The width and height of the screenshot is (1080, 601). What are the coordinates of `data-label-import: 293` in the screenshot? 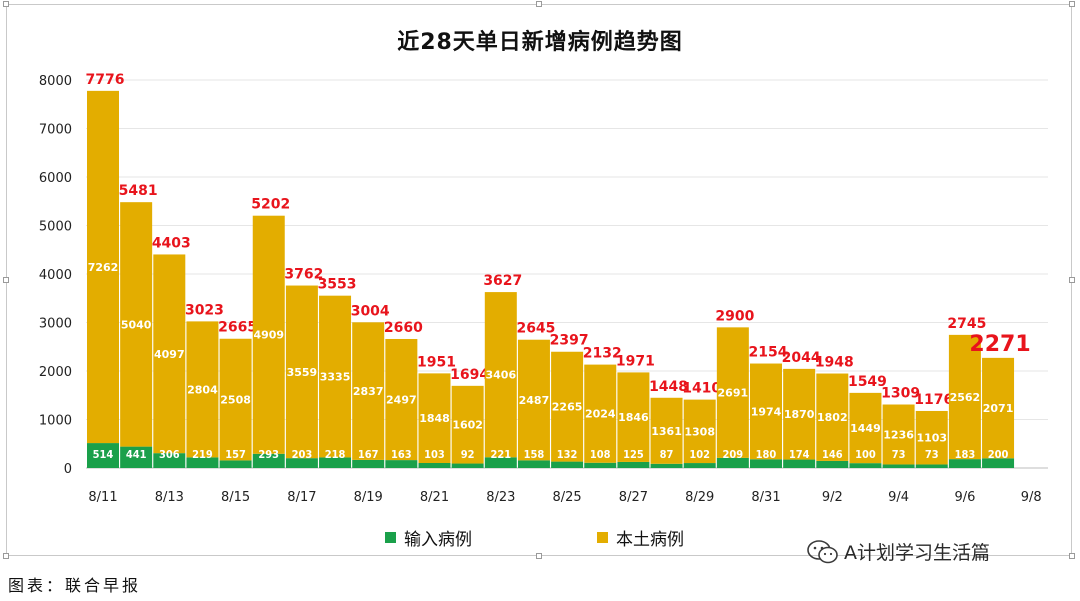 It's located at (268, 454).